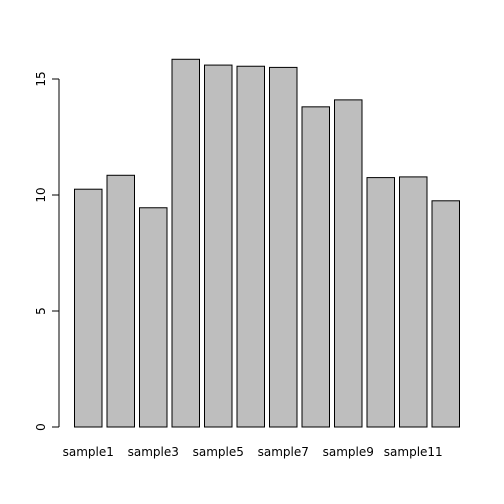  What do you see at coordinates (41, 311) in the screenshot?
I see `y-tick-label-5: 5` at bounding box center [41, 311].